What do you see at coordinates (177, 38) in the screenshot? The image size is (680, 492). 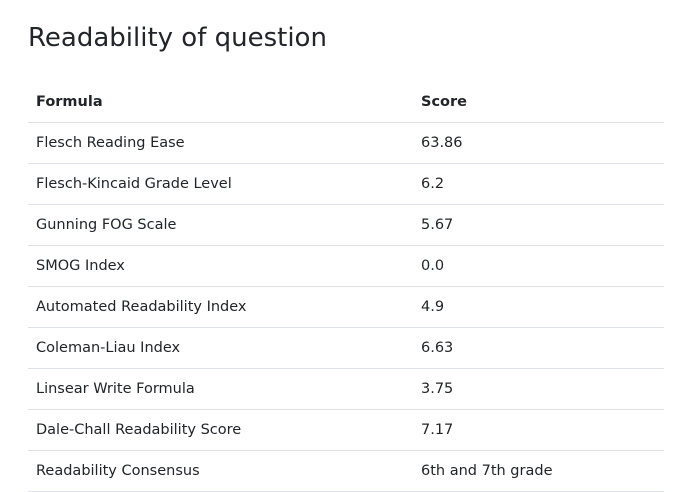 I see `page-title: Readability of question` at bounding box center [177, 38].